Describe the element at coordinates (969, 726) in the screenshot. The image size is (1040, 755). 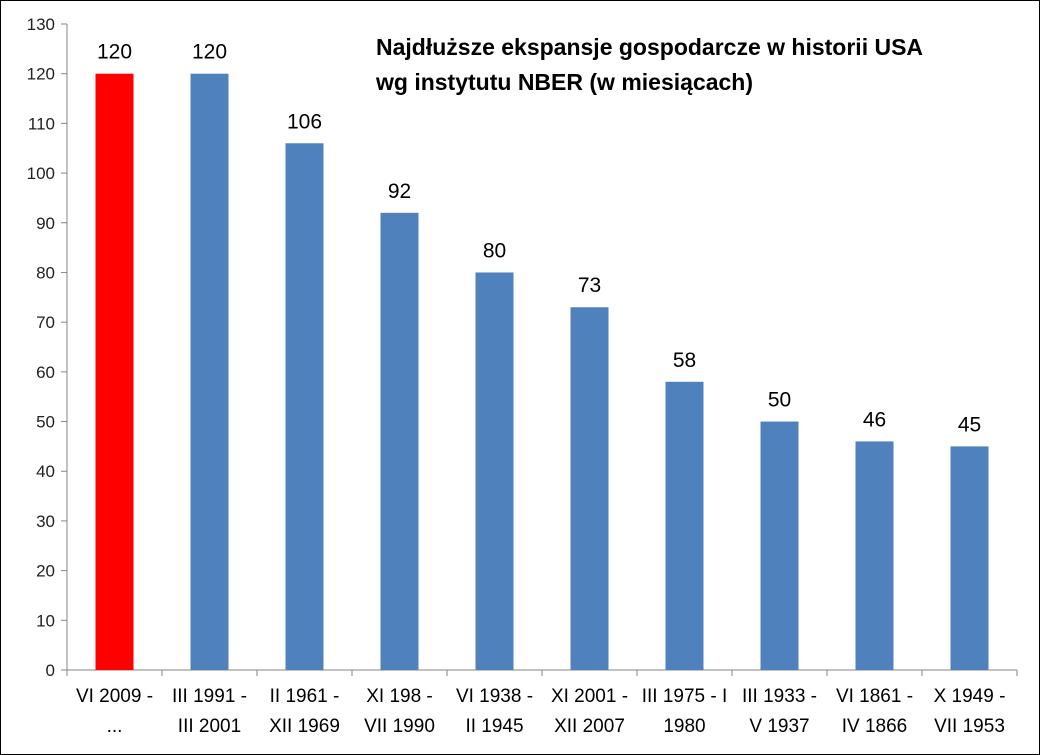
I see `x-tick-label: VII 1953` at that location.